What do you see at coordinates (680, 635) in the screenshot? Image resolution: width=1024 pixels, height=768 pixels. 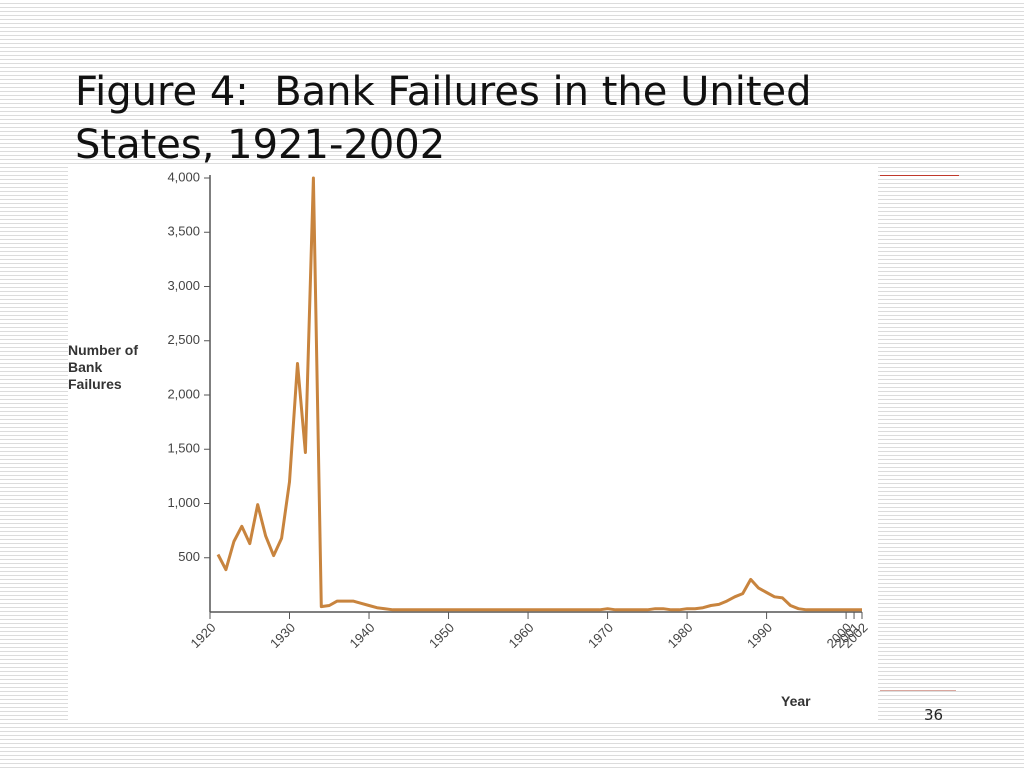 I see `x-tick-label: 1980` at bounding box center [680, 635].